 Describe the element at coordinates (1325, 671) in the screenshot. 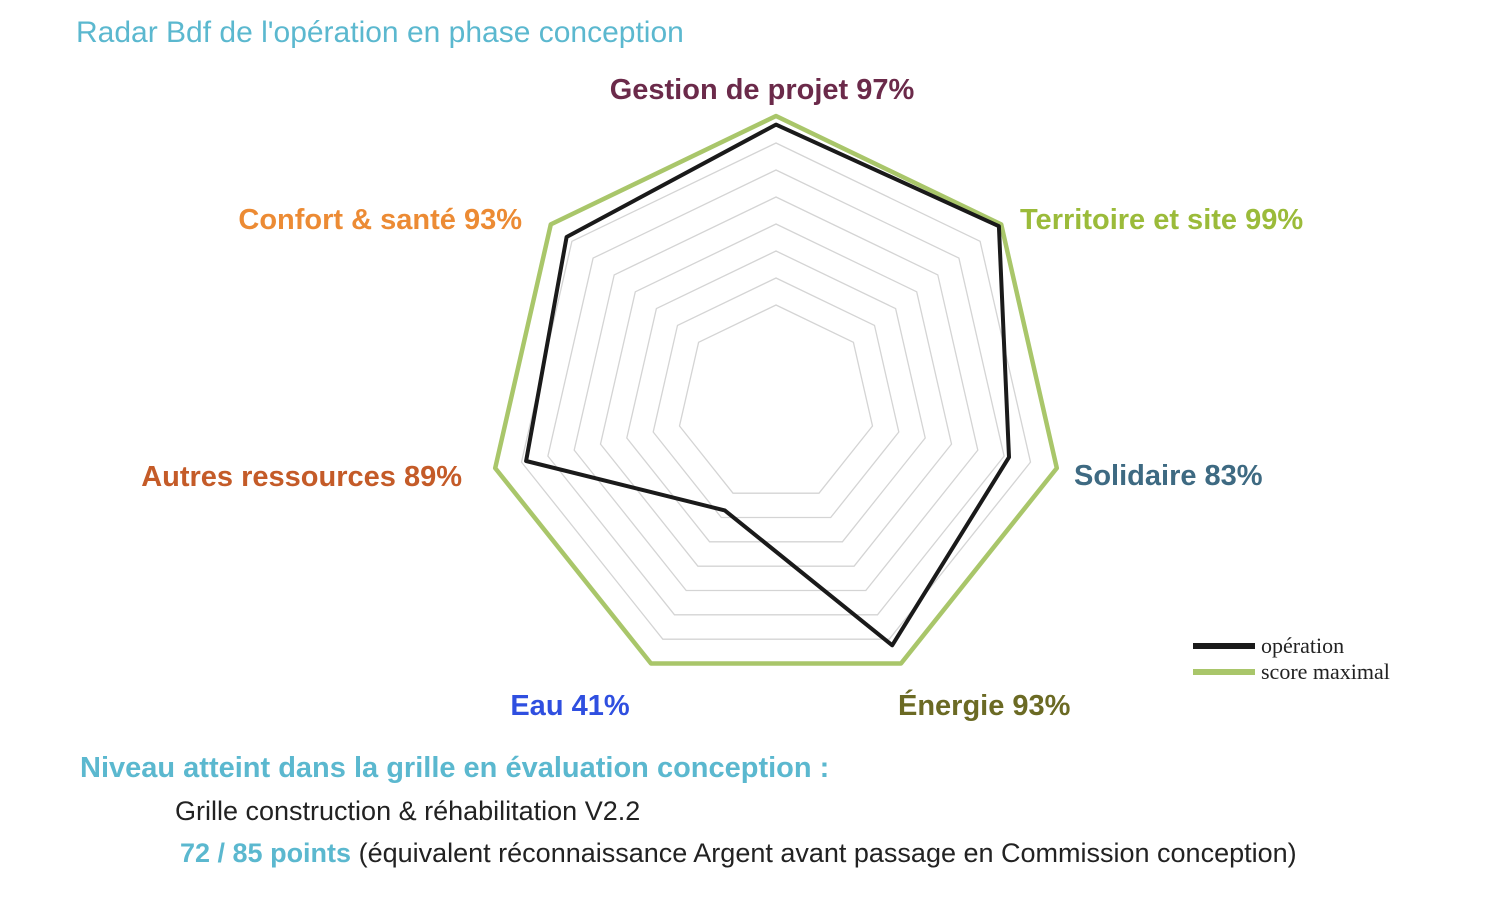

I see `legend-label-max: score maximal` at that location.